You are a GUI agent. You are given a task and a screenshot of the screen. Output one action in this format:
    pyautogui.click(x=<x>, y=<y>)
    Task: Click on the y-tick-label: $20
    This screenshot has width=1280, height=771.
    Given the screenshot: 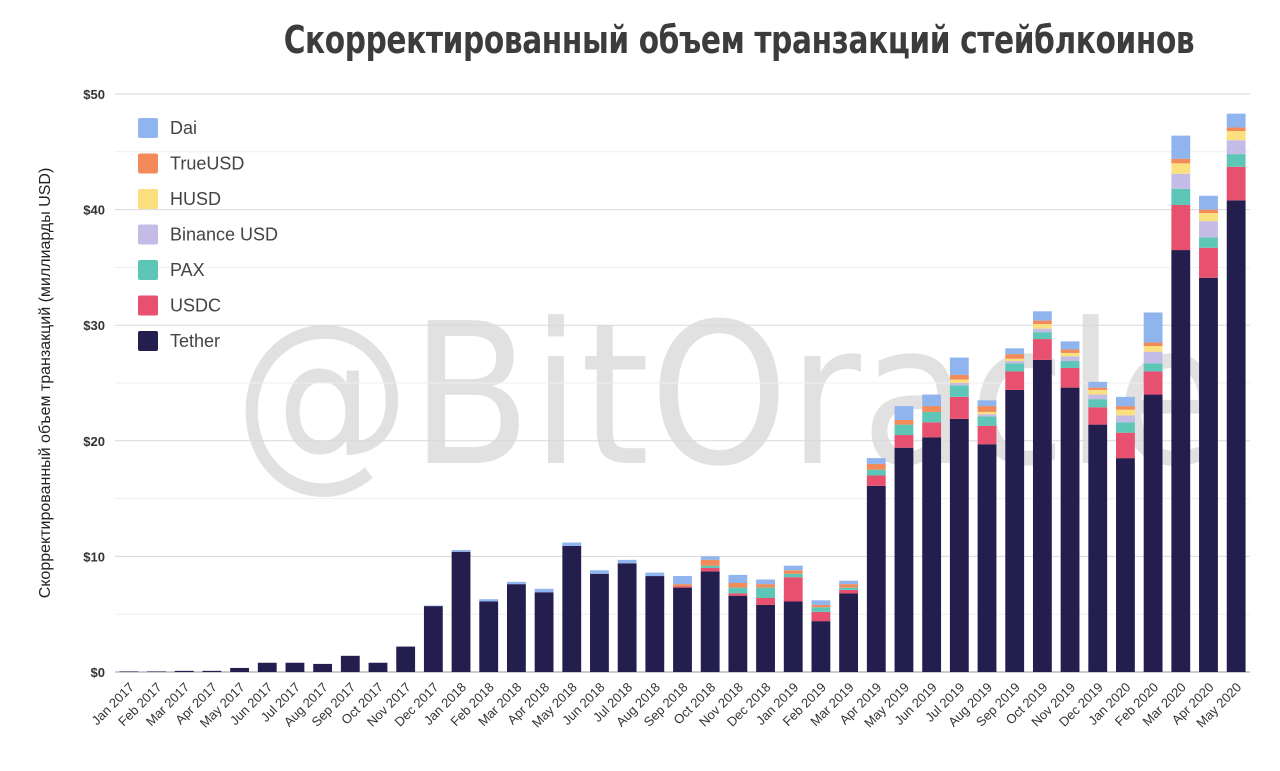 What is the action you would take?
    pyautogui.click(x=94, y=441)
    